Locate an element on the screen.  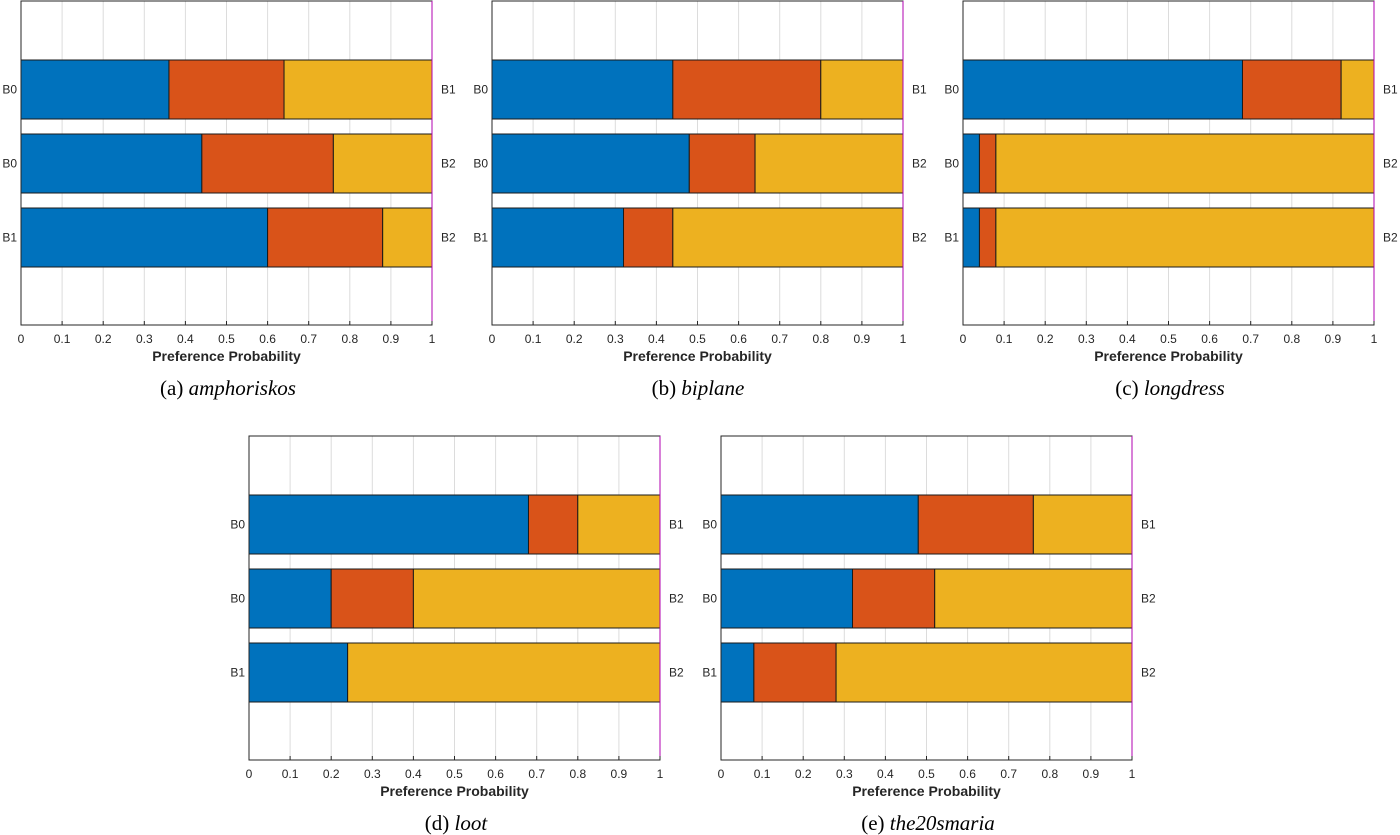
panel-caption: (d) loot is located at coordinates (457, 823).